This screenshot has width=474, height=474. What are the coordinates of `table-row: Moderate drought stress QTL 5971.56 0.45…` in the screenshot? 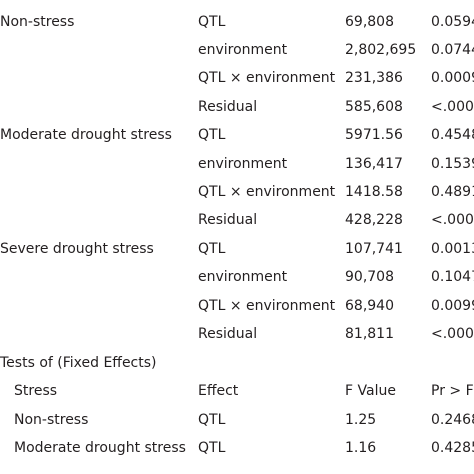 It's located at (237, 135).